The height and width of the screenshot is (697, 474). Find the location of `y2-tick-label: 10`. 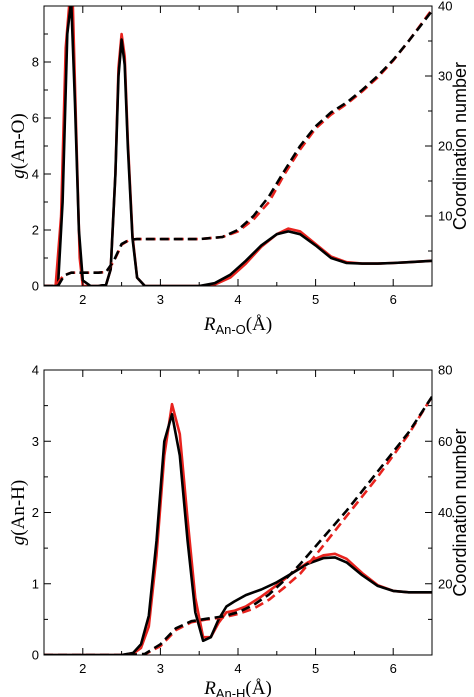

y2-tick-label: 10 is located at coordinates (445, 216).